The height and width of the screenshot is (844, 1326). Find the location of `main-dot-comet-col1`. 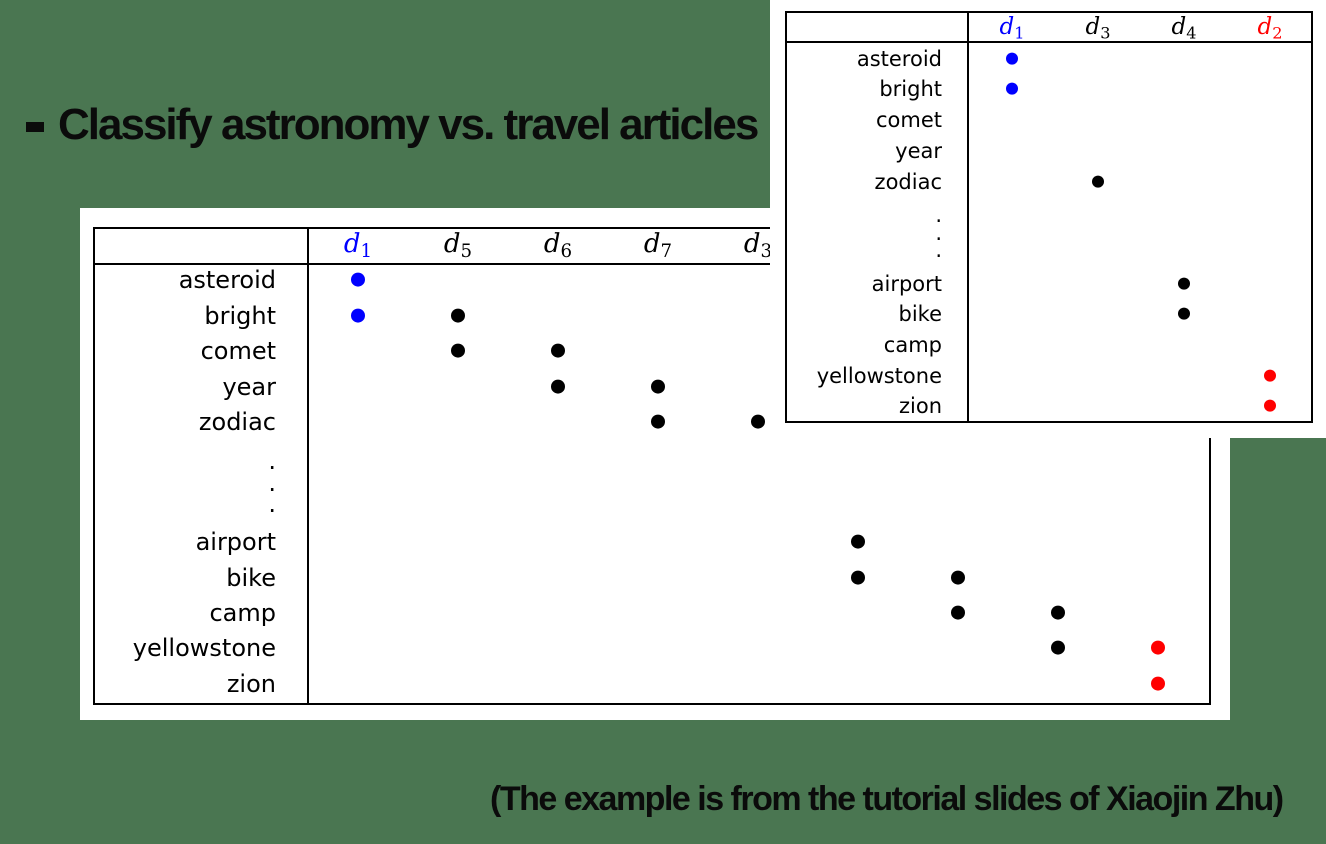

main-dot-comet-col1 is located at coordinates (458, 350).